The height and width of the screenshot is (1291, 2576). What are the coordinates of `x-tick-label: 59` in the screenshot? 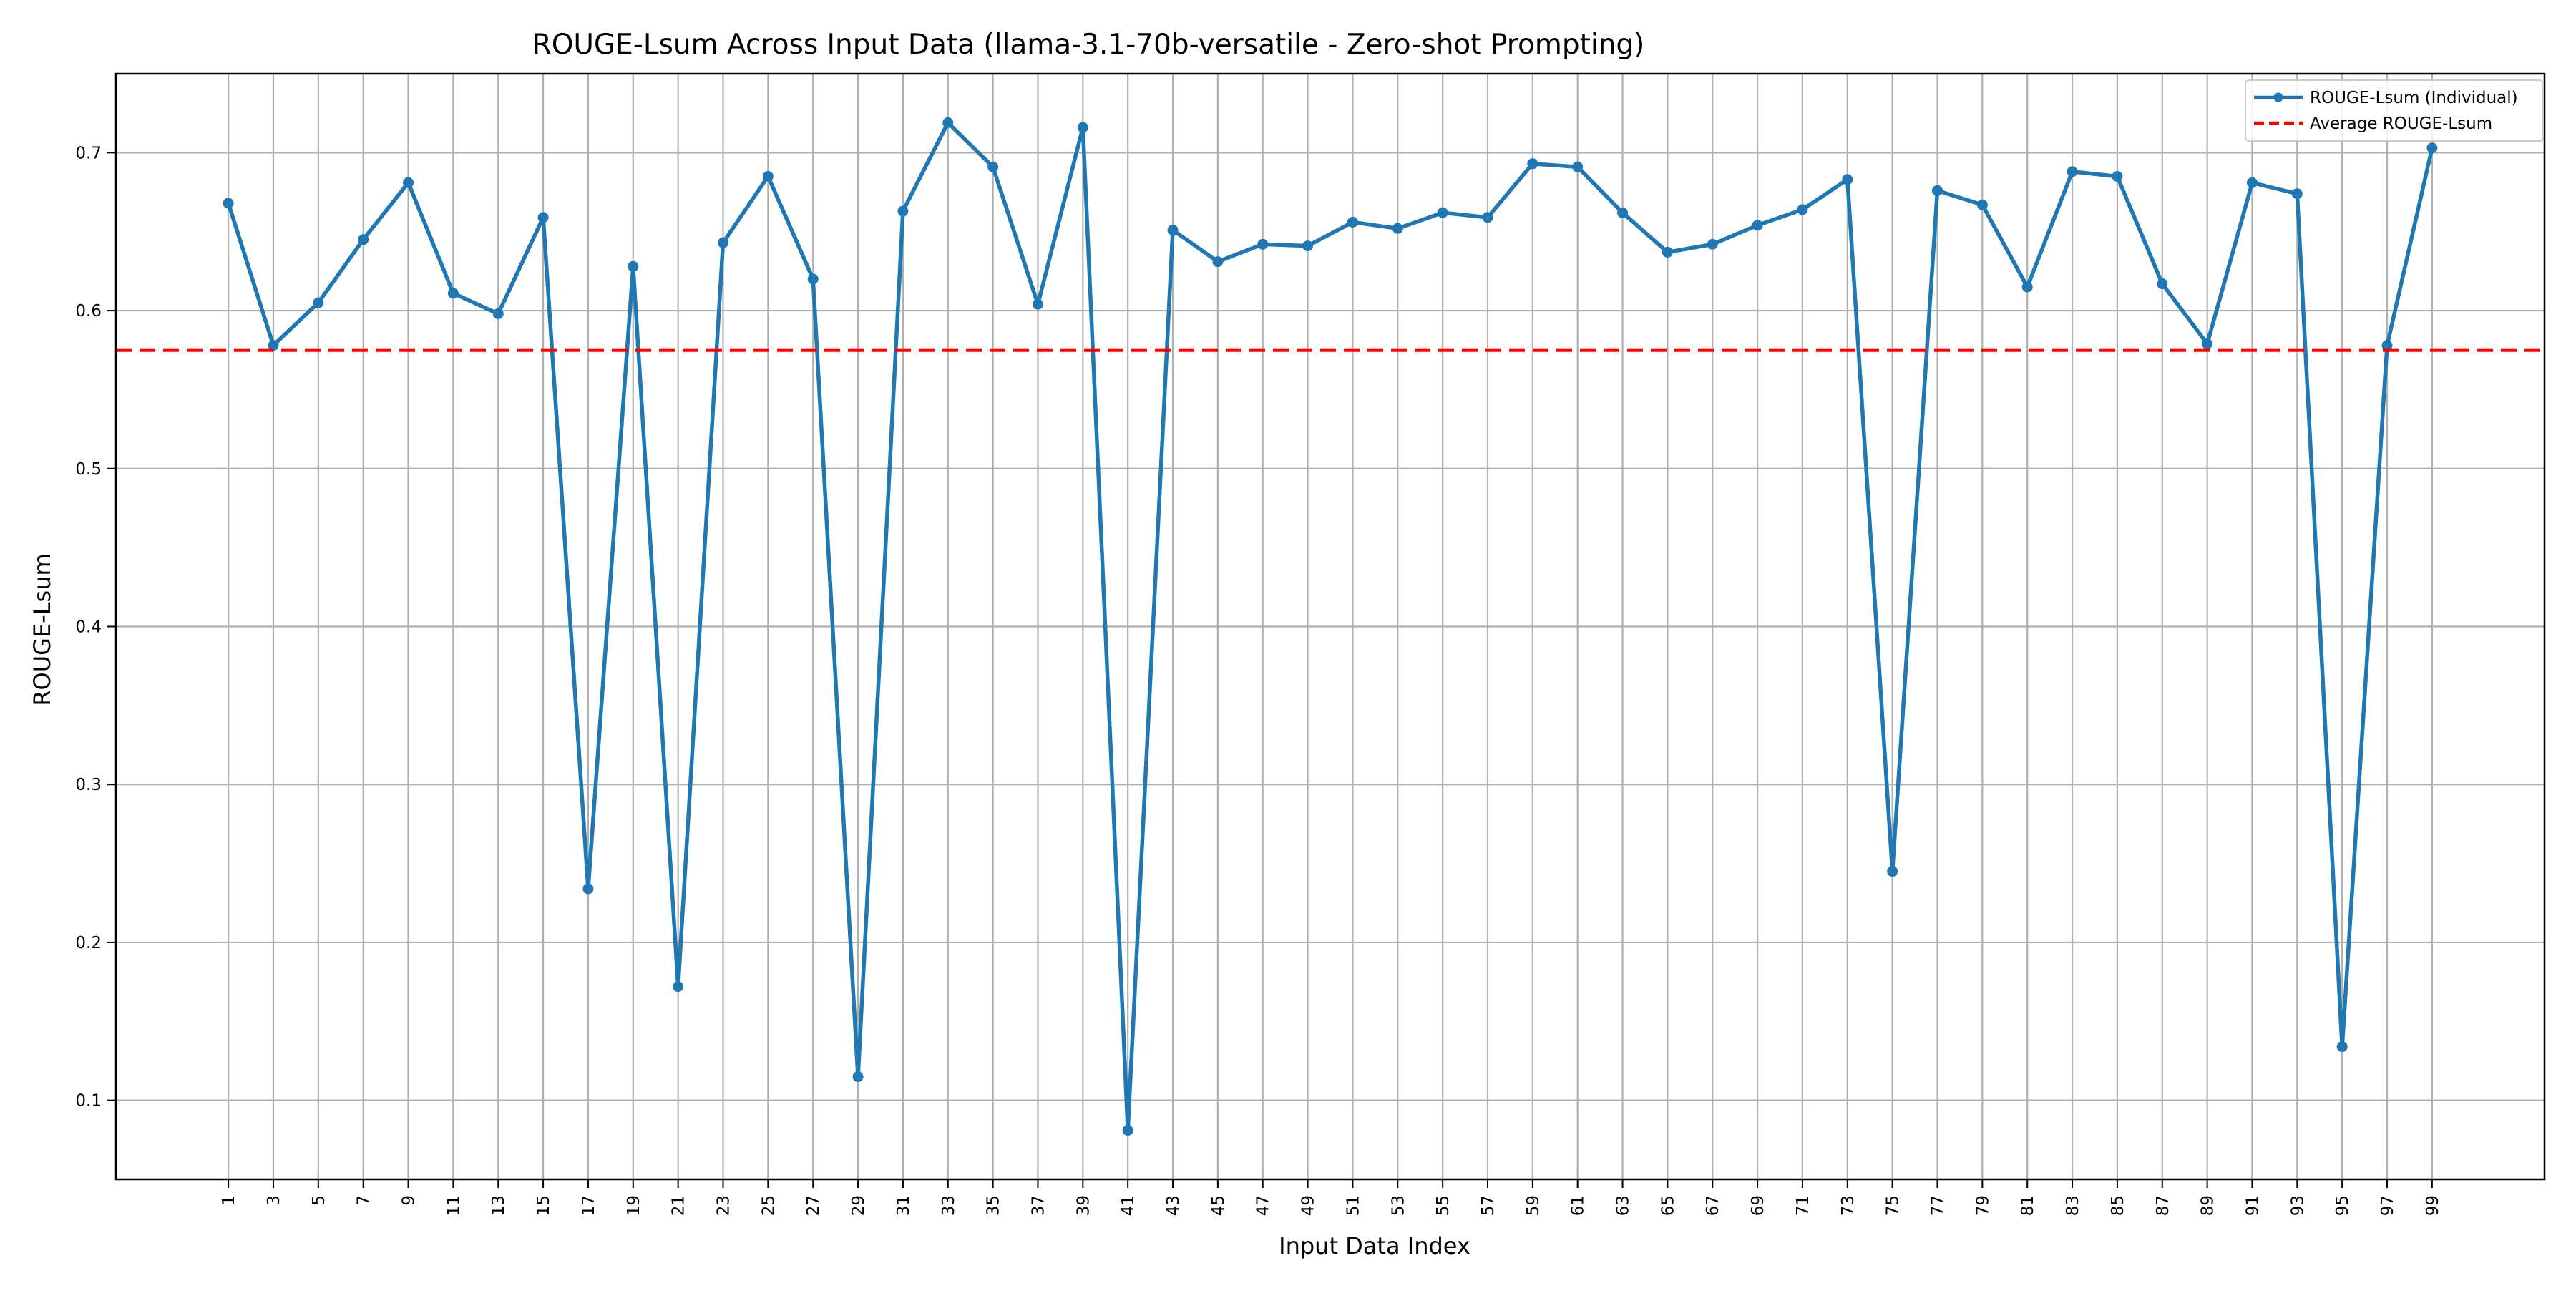 It's located at (1533, 1205).